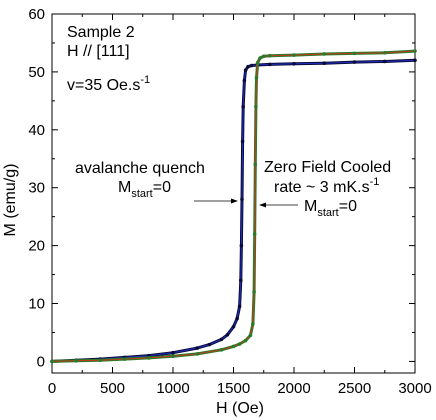  Describe the element at coordinates (36, 72) in the screenshot. I see `y-tick-label: 50` at that location.